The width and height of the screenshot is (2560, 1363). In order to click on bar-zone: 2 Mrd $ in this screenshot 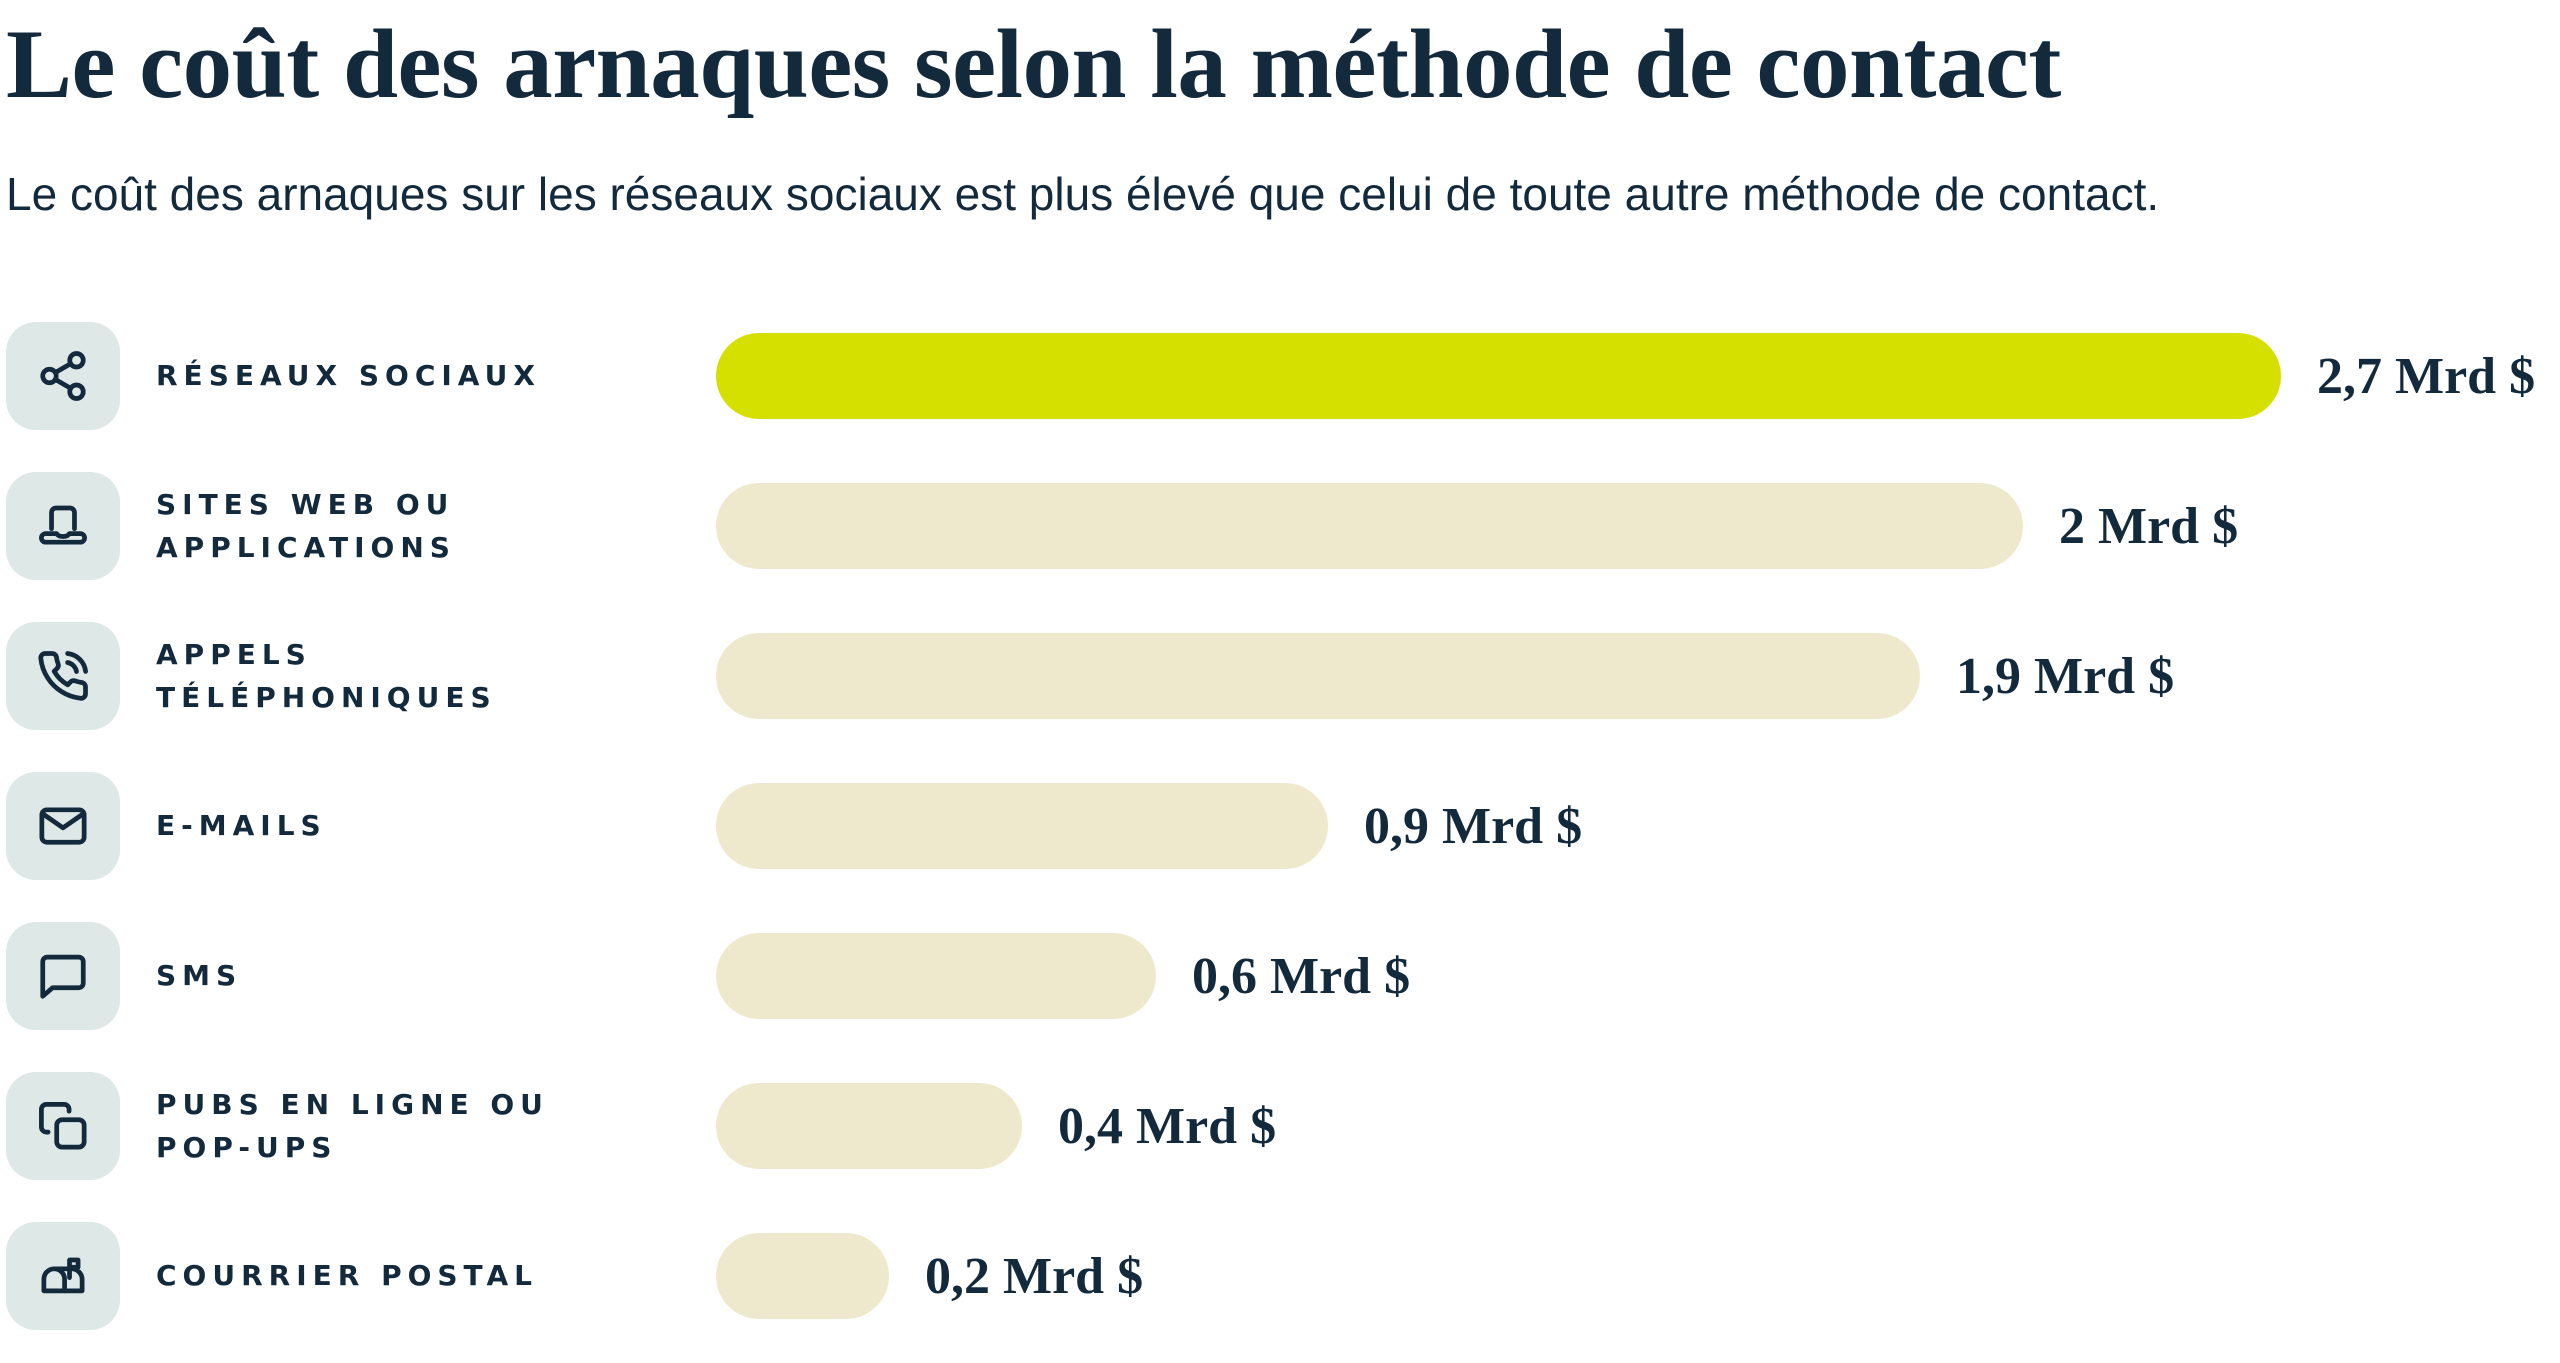, I will do `click(1638, 526)`.